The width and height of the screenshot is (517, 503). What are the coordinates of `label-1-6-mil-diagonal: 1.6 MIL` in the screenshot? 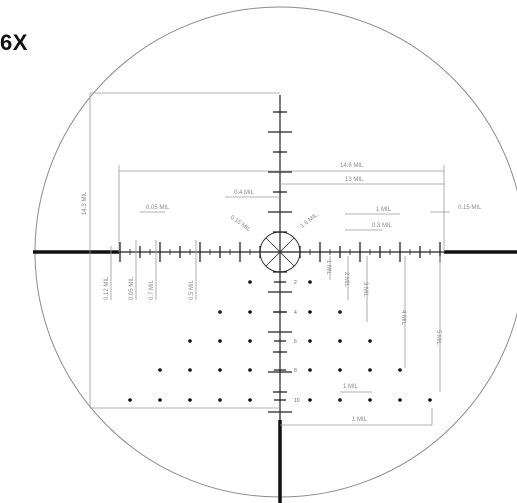 It's located at (310, 220).